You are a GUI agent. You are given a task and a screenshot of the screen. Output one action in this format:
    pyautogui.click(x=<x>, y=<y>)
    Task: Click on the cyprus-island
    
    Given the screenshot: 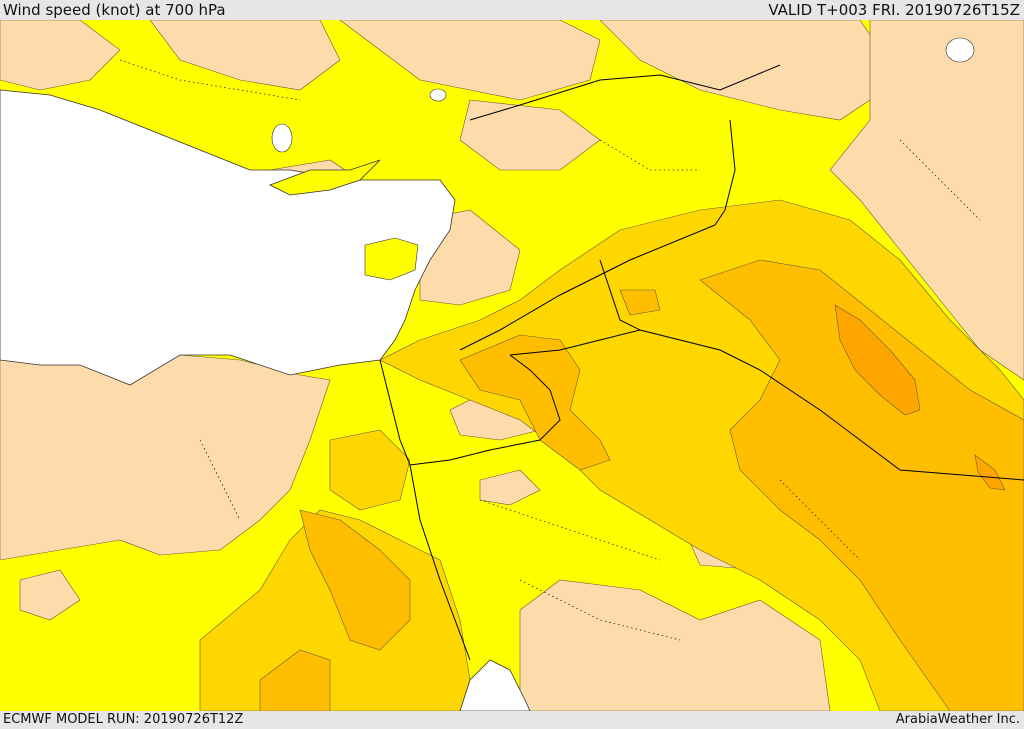 What is the action you would take?
    pyautogui.click(x=325, y=177)
    